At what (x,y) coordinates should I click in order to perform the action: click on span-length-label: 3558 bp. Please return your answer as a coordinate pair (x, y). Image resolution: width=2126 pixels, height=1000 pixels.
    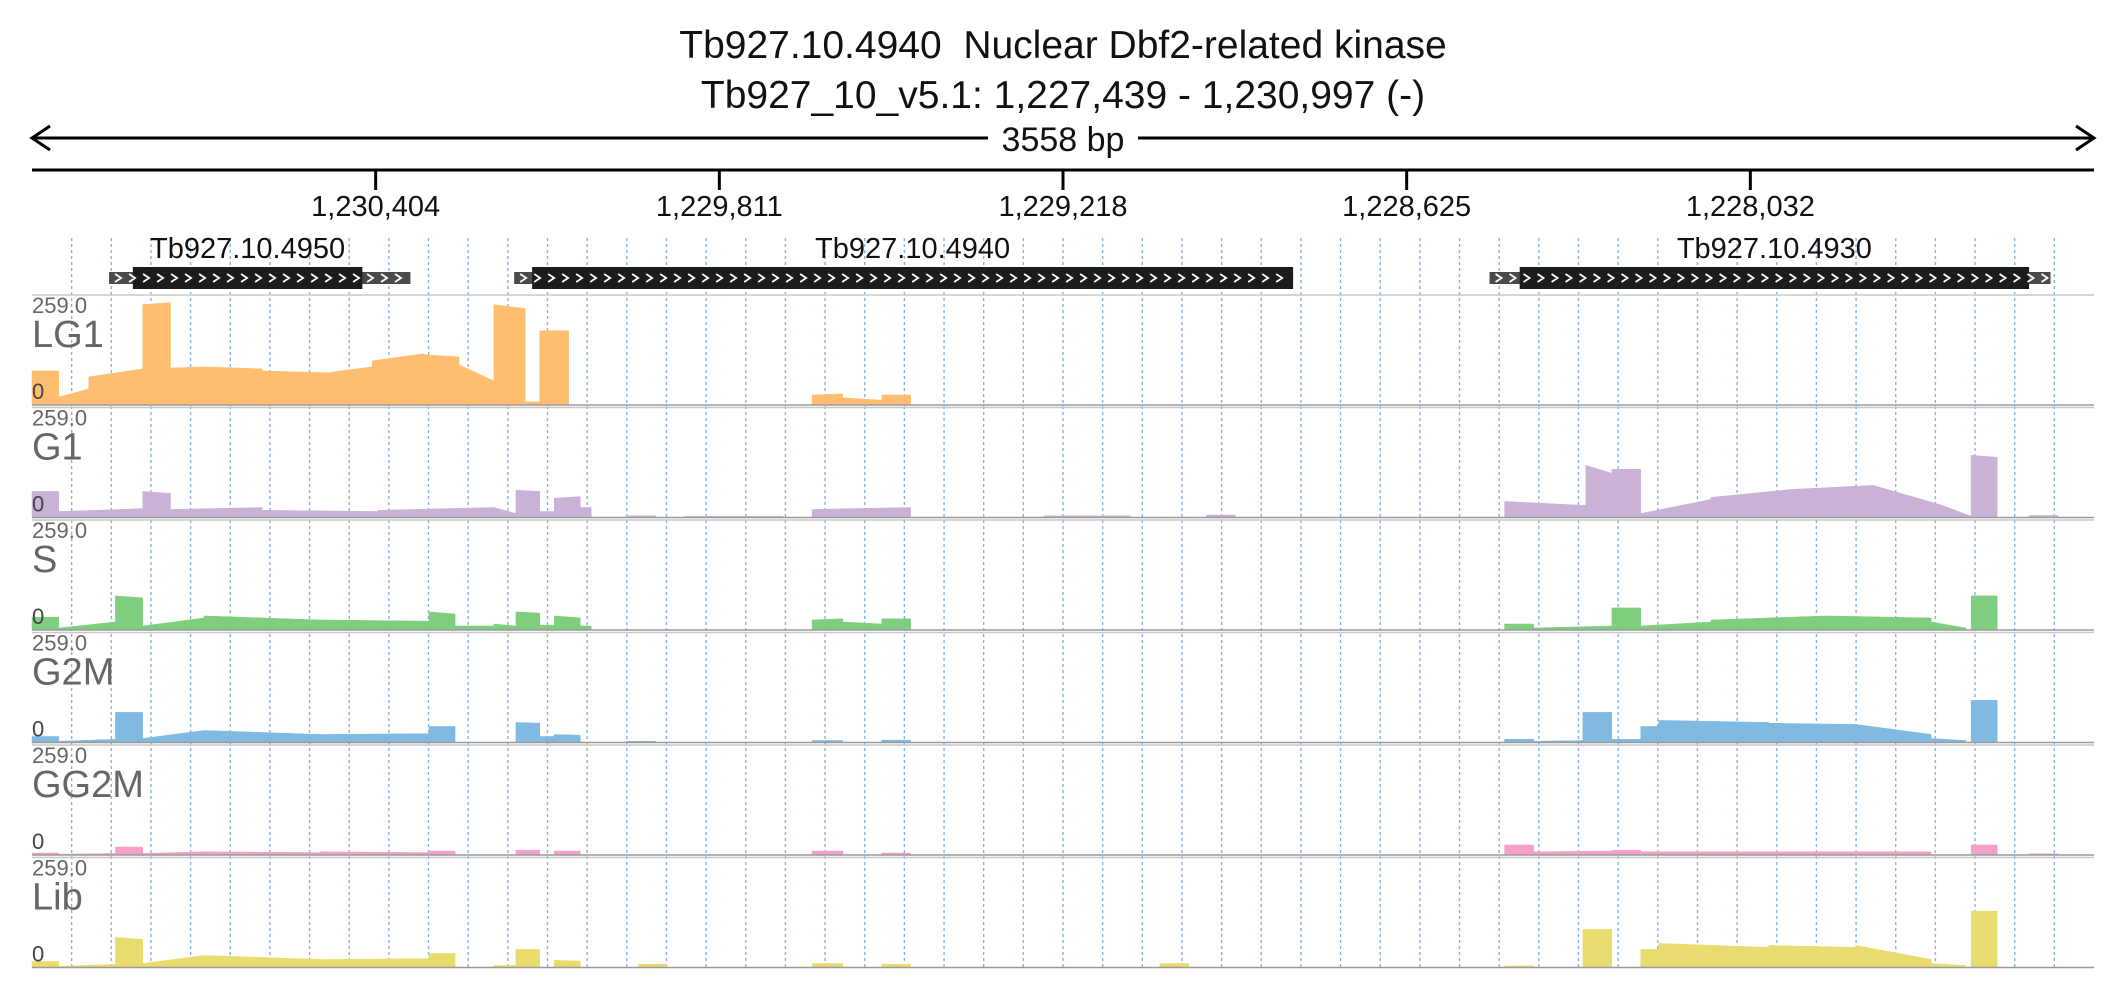
    Looking at the image, I should click on (1063, 140).